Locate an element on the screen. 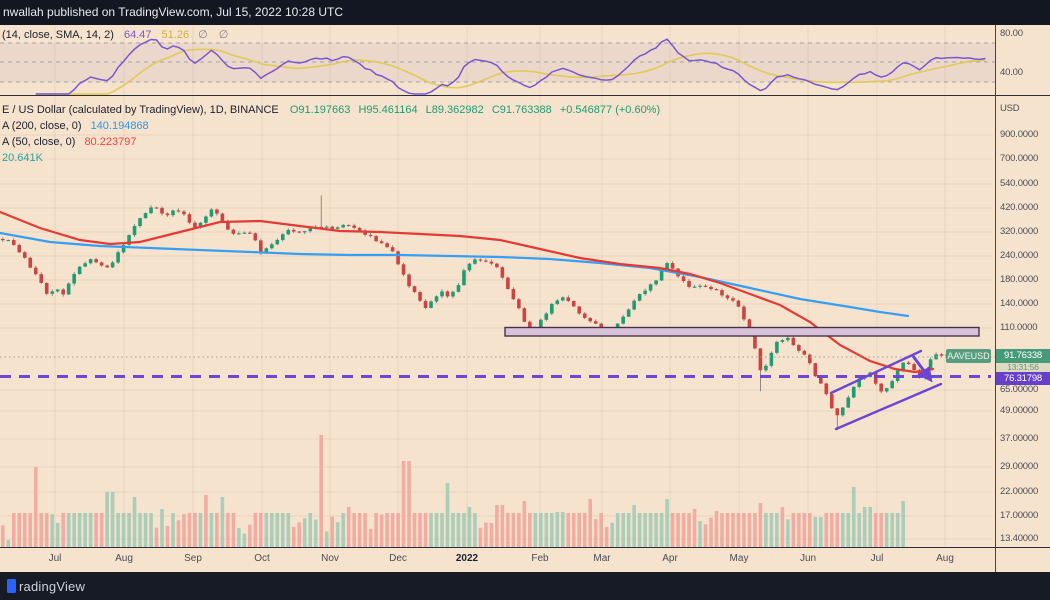 Image resolution: width=1050 pixels, height=600 pixels. time-tick: Dec is located at coordinates (398, 558).